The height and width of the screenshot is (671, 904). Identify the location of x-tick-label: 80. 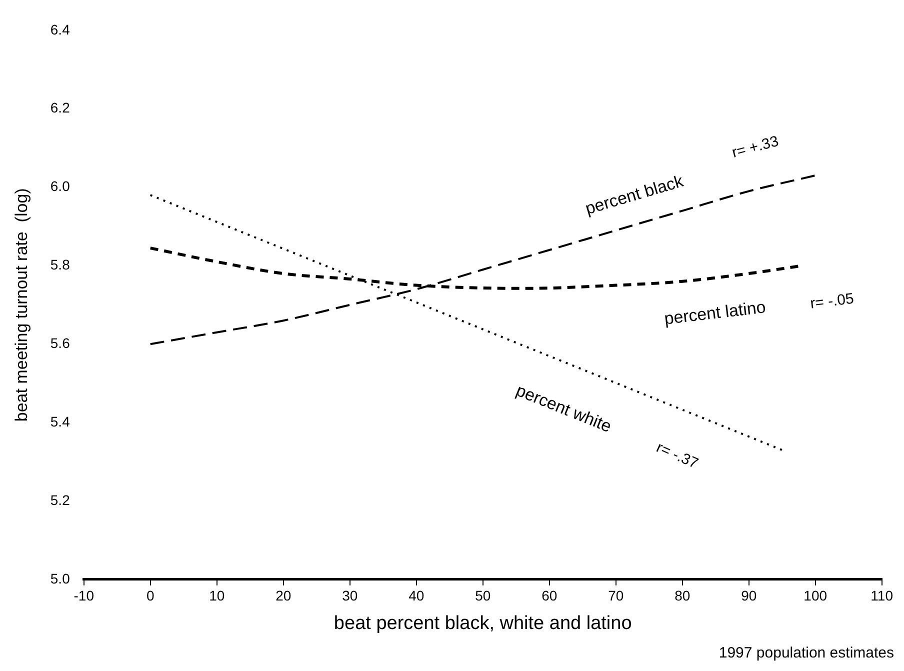
(682, 596).